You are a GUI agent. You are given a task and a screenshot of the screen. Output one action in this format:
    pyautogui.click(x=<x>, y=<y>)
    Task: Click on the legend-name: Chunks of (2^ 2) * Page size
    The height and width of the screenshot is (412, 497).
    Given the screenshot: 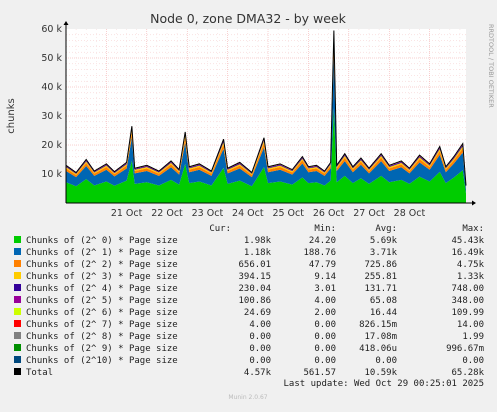 What is the action you would take?
    pyautogui.click(x=102, y=265)
    